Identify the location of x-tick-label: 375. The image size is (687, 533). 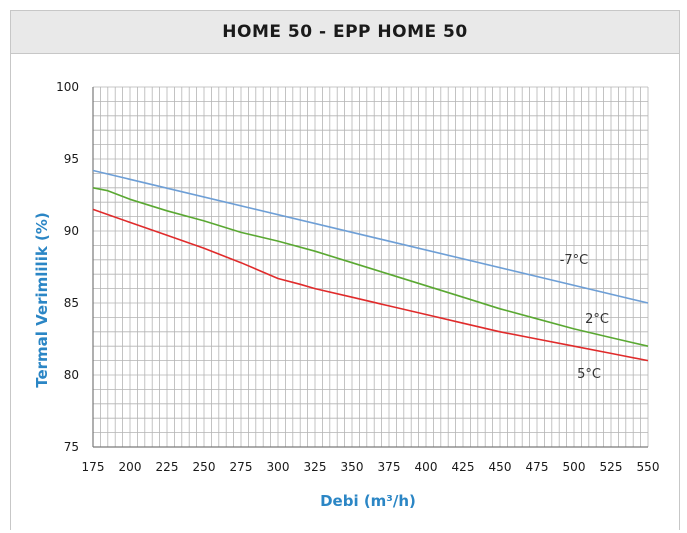
(389, 467).